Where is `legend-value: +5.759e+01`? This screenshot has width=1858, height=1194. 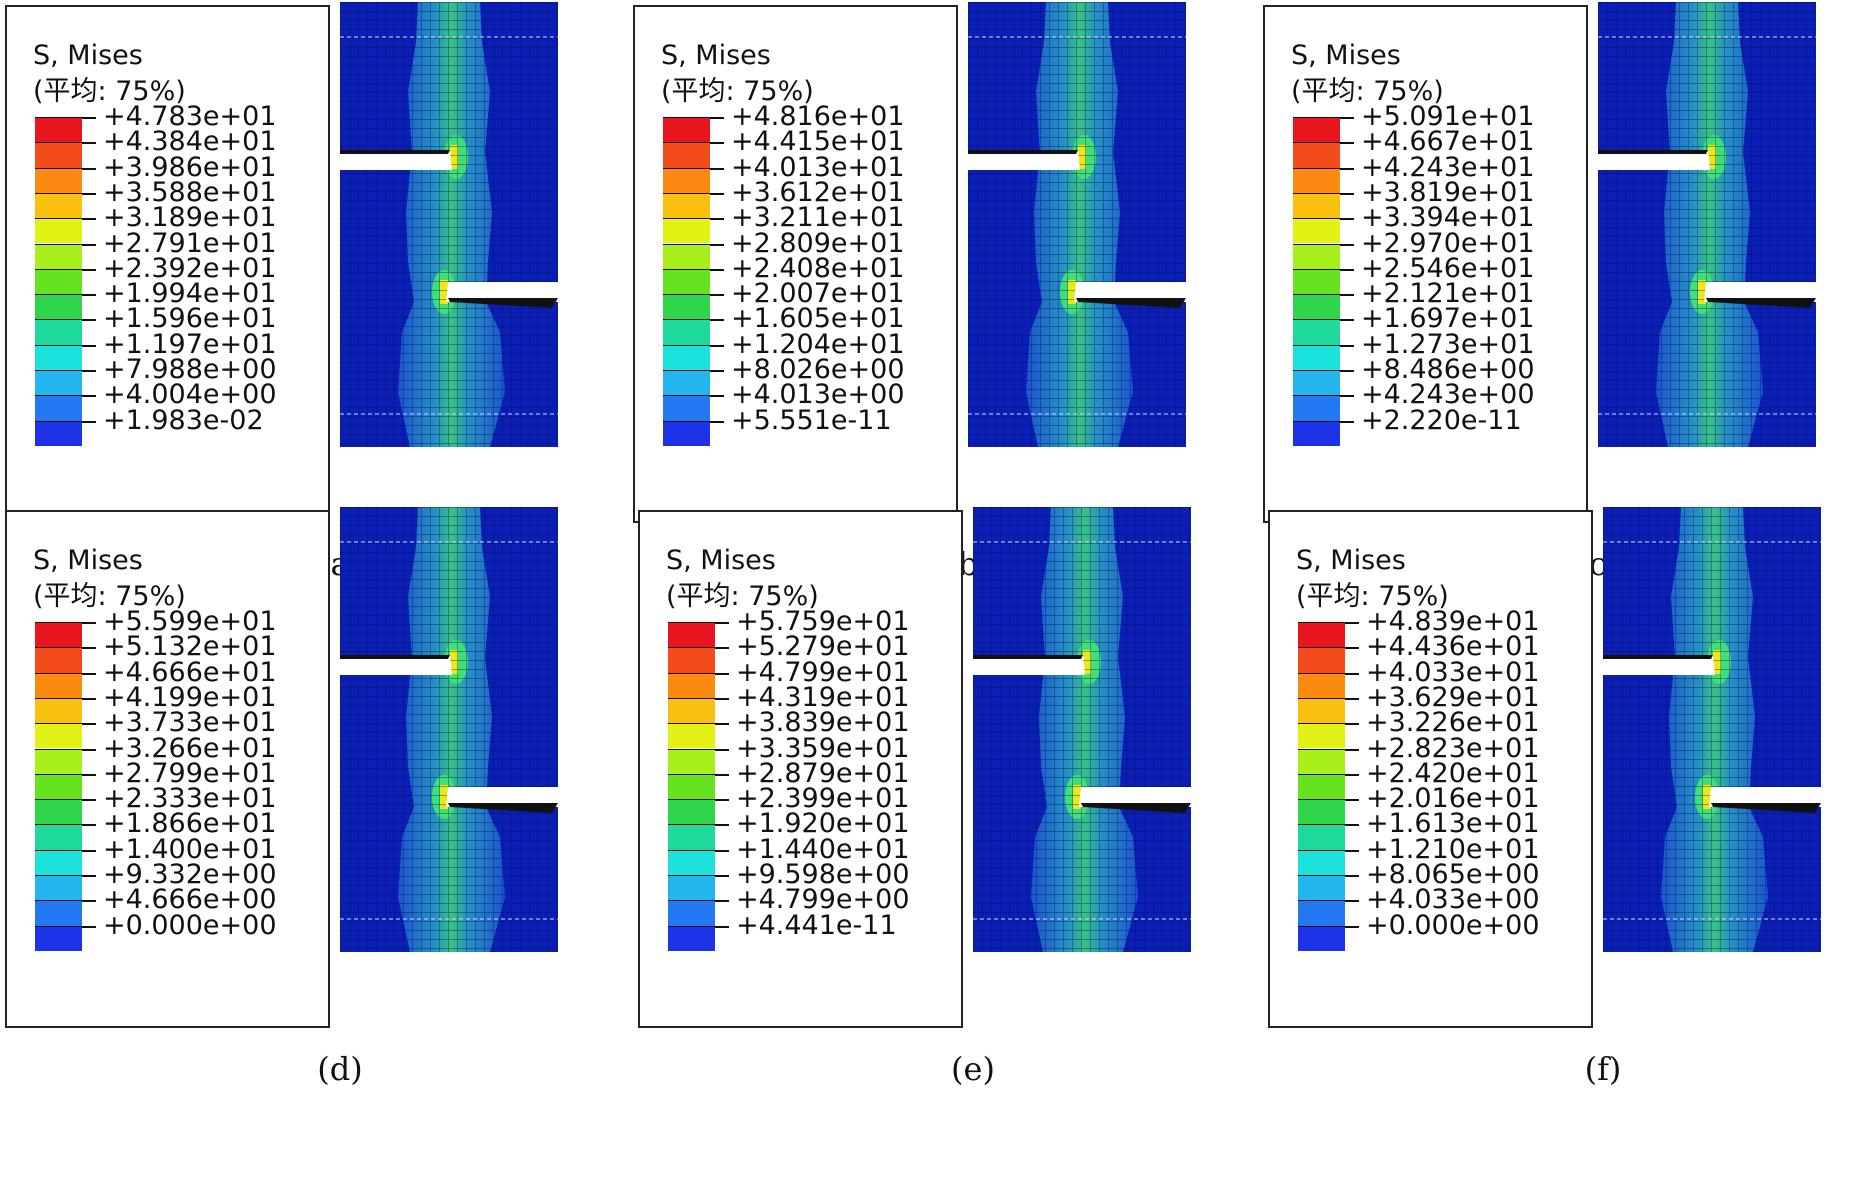
legend-value: +5.759e+01 is located at coordinates (823, 621).